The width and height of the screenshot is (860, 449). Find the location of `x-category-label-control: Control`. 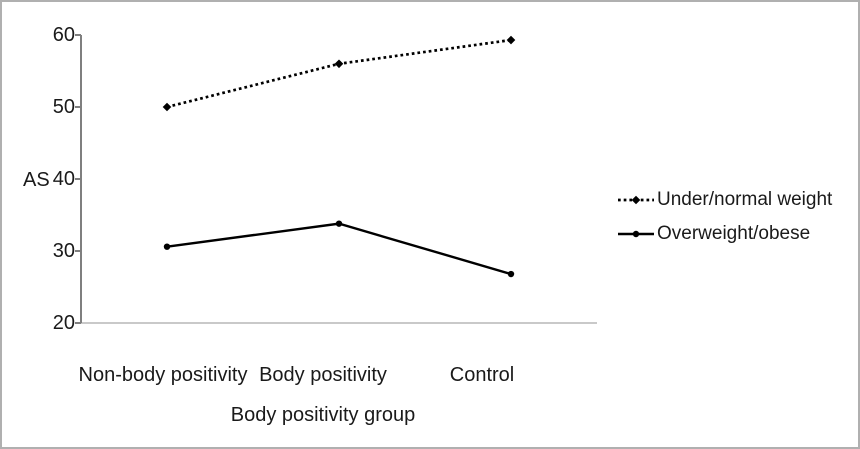

x-category-label-control: Control is located at coordinates (482, 375).